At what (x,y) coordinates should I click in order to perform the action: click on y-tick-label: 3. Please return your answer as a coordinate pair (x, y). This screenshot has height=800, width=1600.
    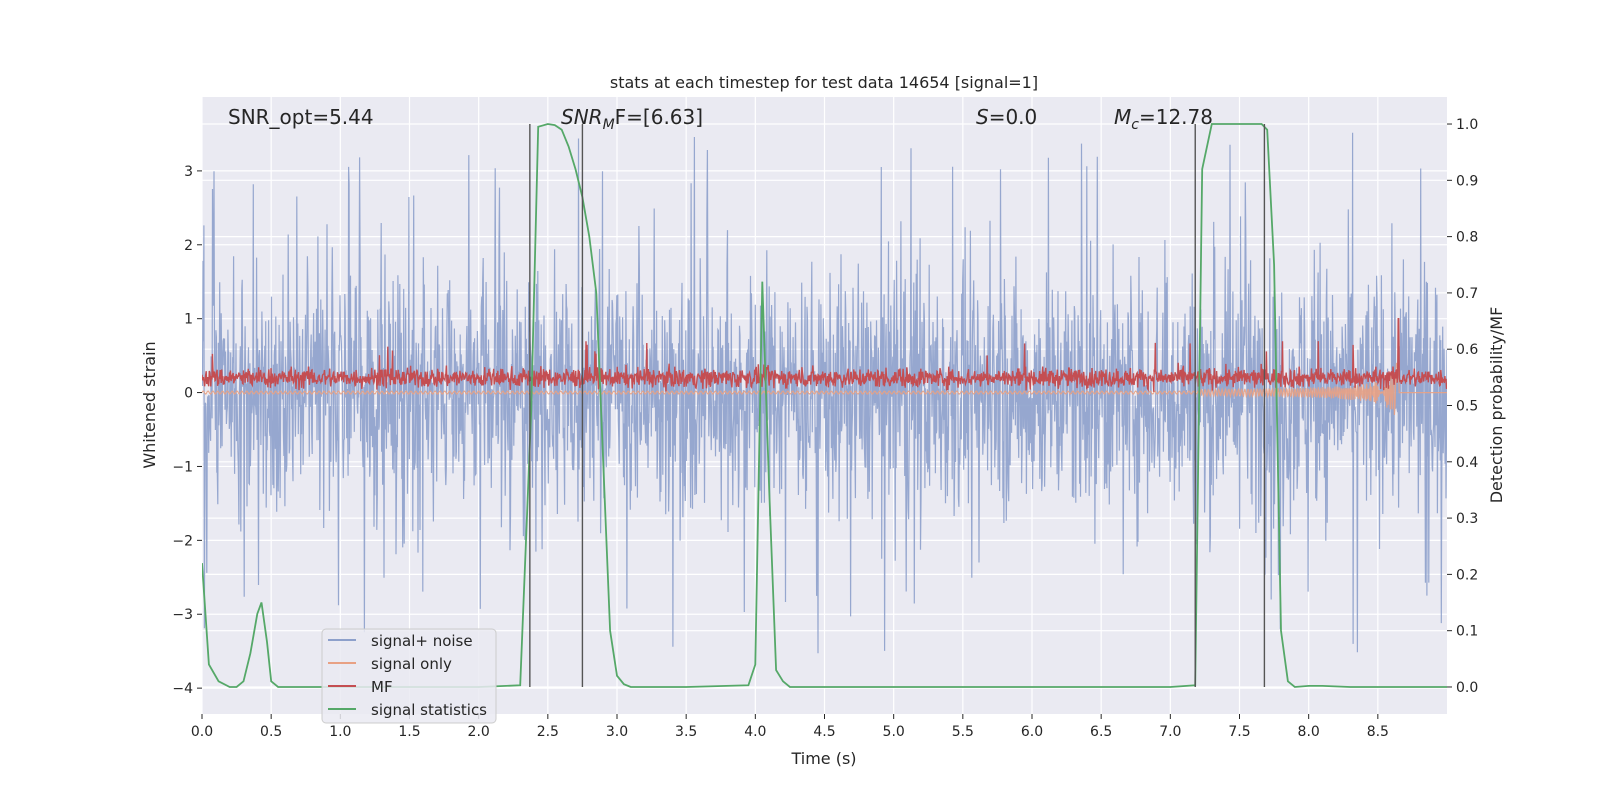
    Looking at the image, I should click on (188, 172).